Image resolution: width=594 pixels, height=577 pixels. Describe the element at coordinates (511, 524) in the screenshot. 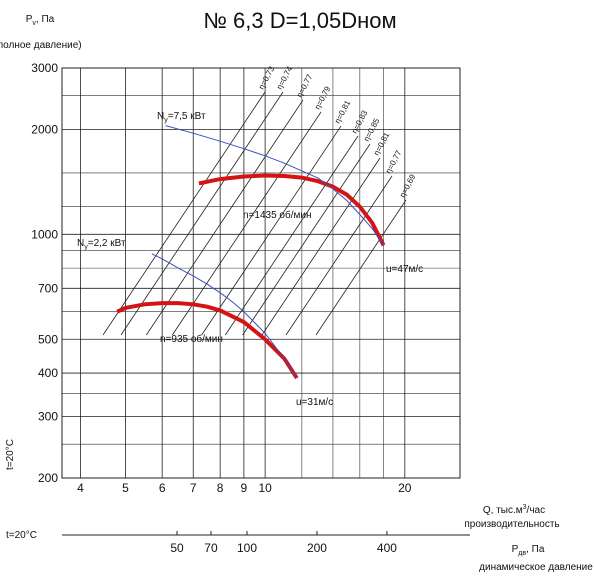

I see `x-axis-label2: производительность` at that location.